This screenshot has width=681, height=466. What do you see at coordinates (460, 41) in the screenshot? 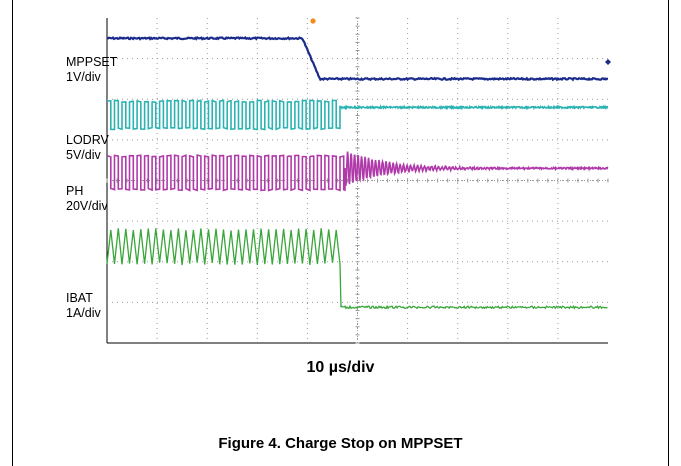
I see `plot-markers` at bounding box center [460, 41].